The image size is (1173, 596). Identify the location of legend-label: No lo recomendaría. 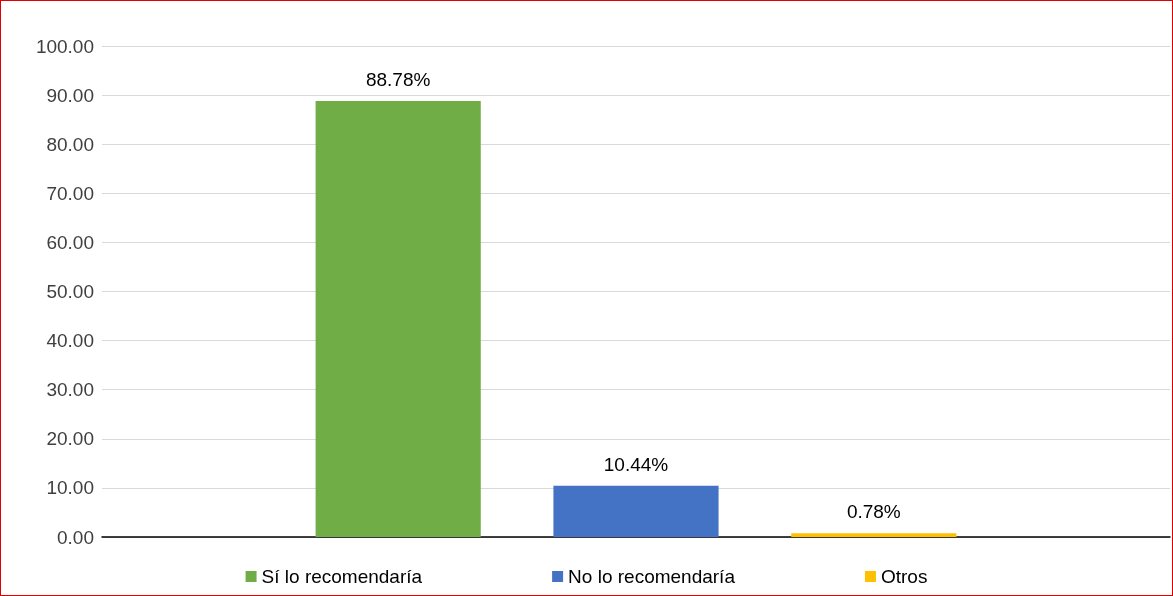
(652, 576).